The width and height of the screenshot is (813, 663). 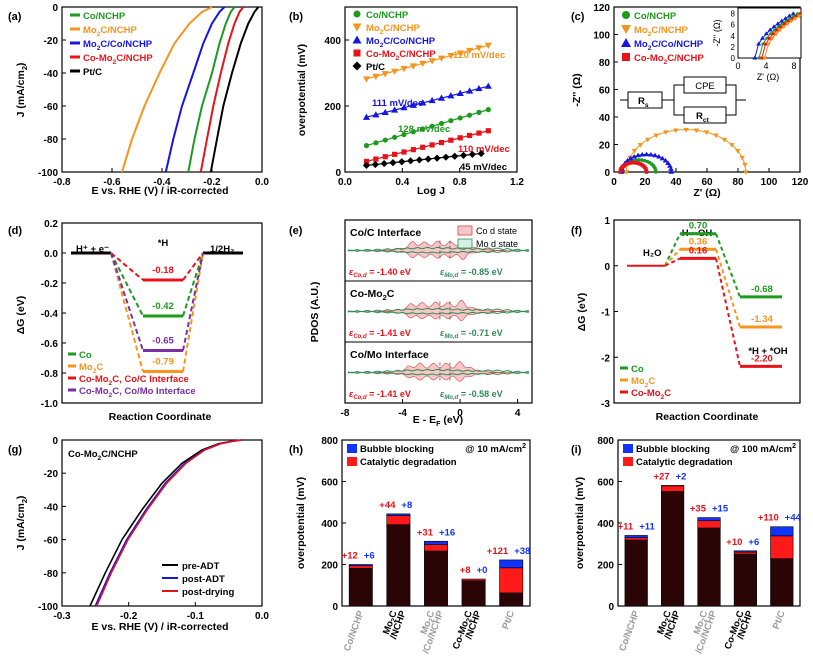 What do you see at coordinates (427, 128) in the screenshot?
I see `panel-b-fit-line` at bounding box center [427, 128].